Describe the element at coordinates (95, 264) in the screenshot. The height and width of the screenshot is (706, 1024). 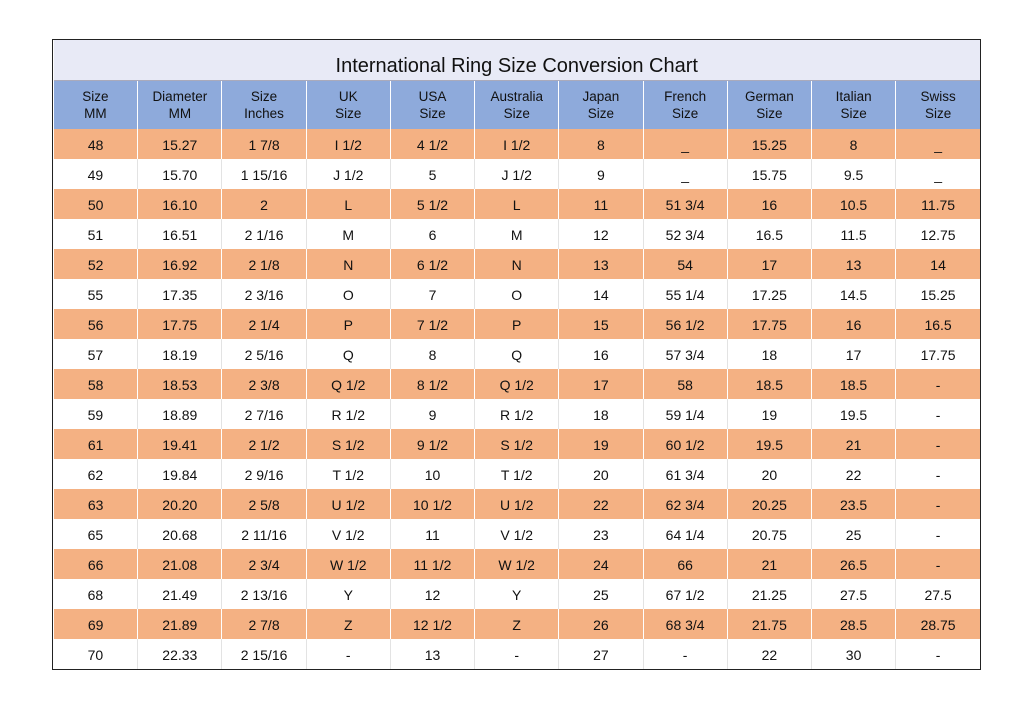
I see `table-cell: 52` at that location.